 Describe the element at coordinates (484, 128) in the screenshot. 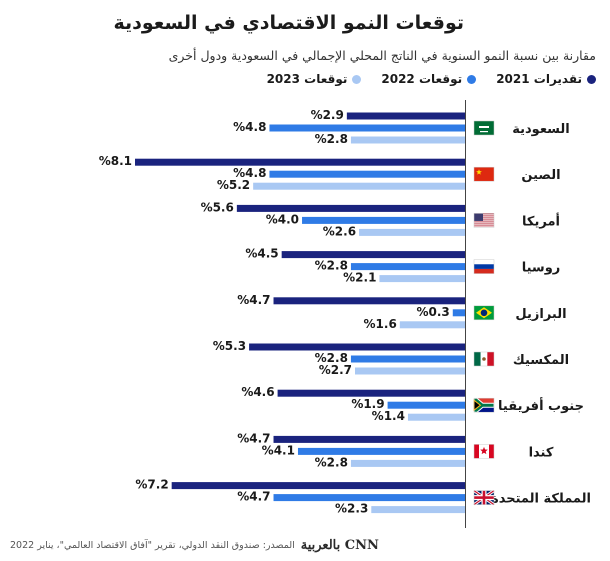

I see `saudi-flag-icon` at that location.